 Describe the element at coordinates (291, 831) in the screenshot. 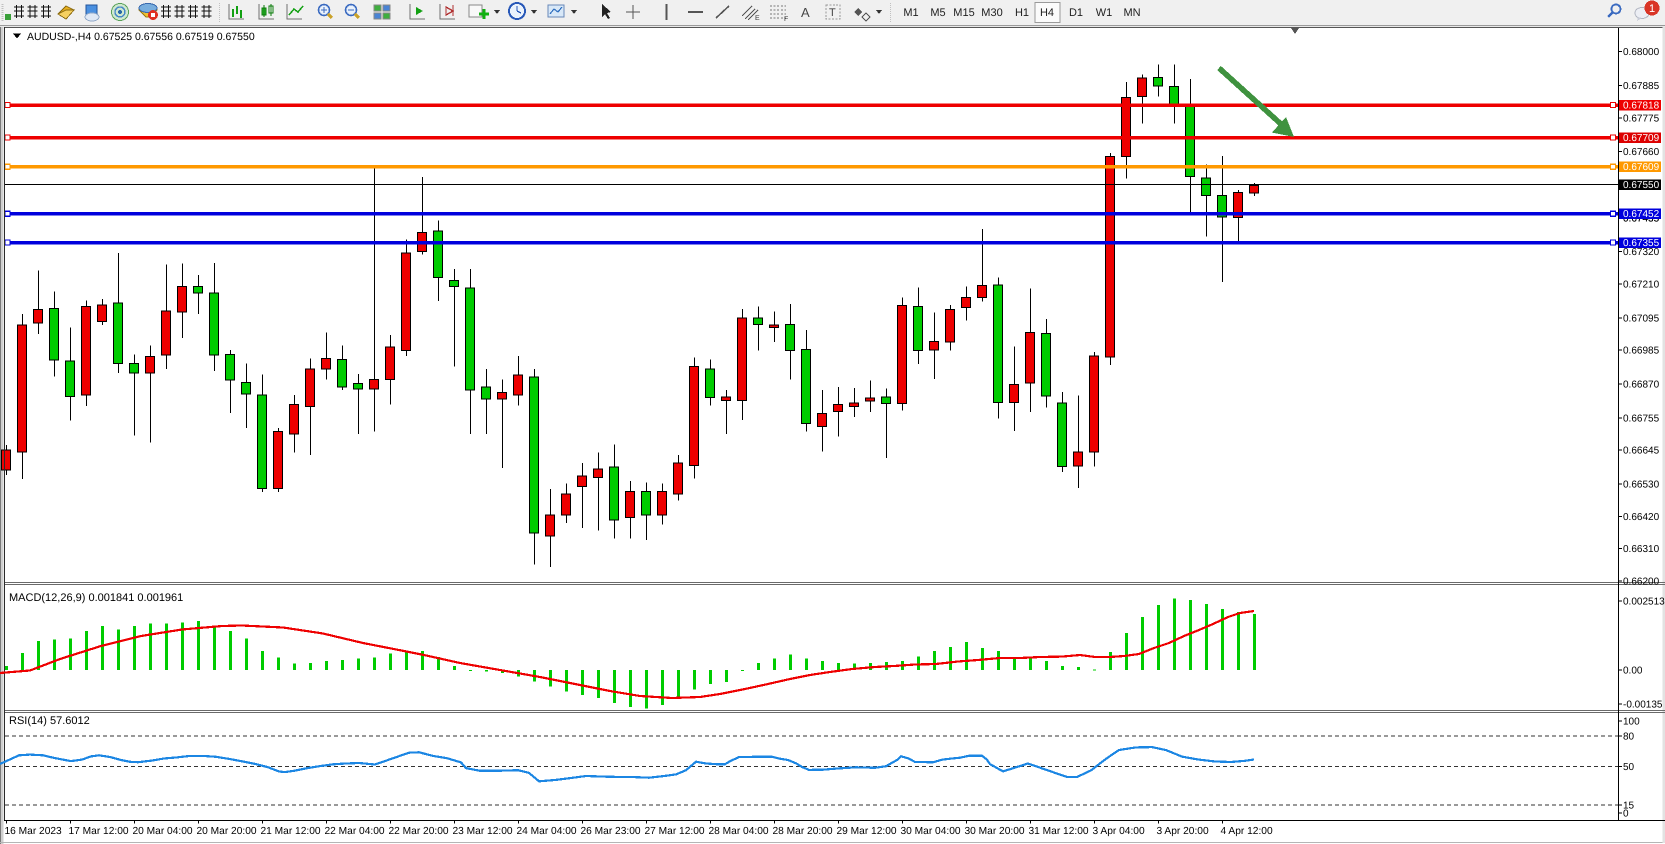

I see `svg-text: 21 Mar 12:00` at that location.